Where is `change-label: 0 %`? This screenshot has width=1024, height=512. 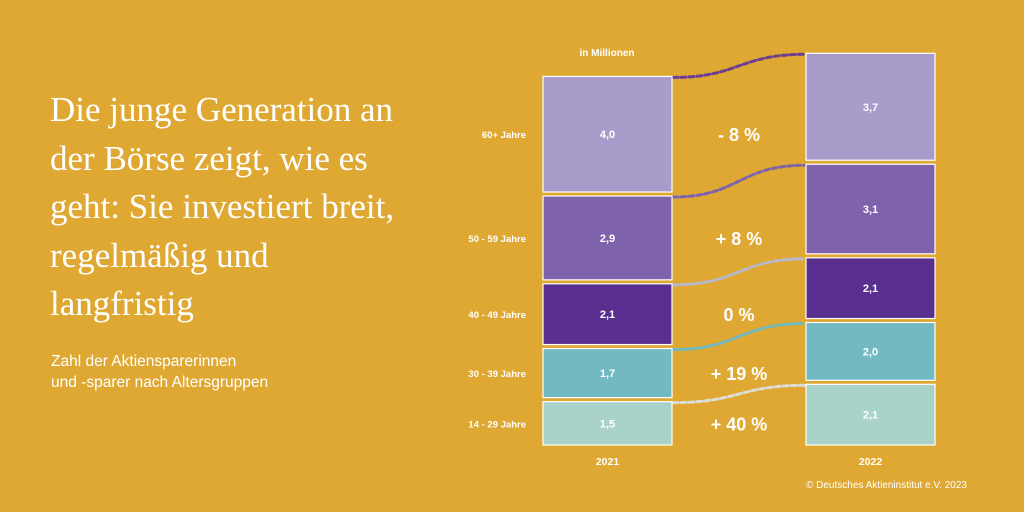 change-label: 0 % is located at coordinates (738, 315).